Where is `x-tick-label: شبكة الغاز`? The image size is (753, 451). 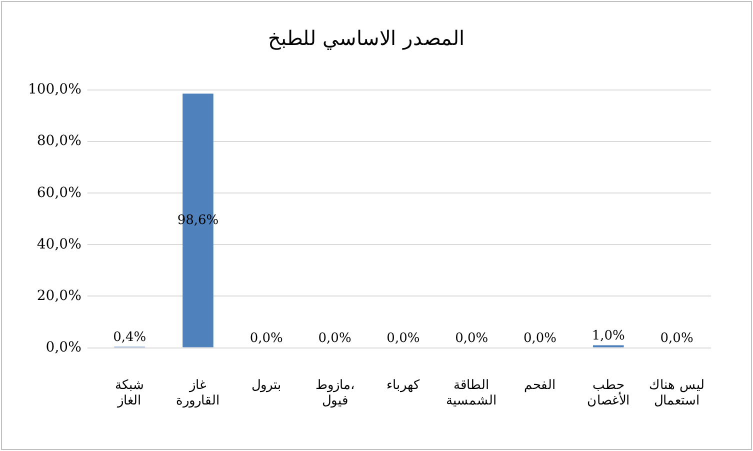 x-tick-label: شبكة الغاز is located at coordinates (129, 393).